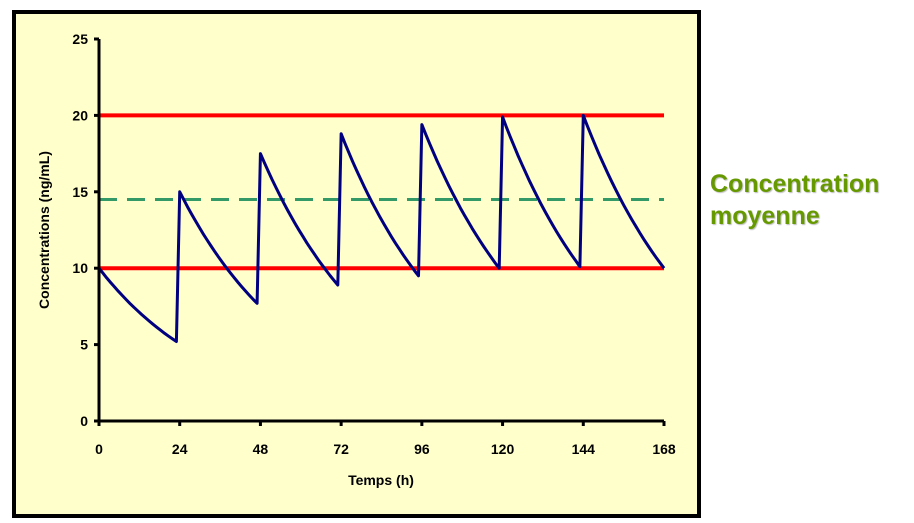 Image resolution: width=914 pixels, height=523 pixels. Describe the element at coordinates (765, 216) in the screenshot. I see `annotation-line-2: moyenne` at that location.